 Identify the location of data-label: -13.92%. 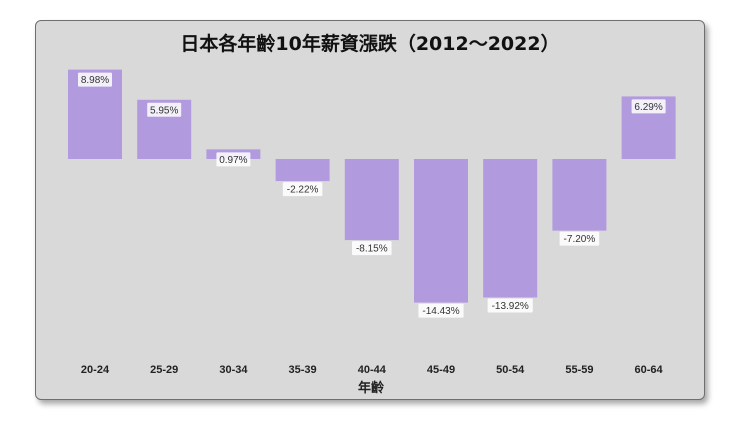
(510, 306).